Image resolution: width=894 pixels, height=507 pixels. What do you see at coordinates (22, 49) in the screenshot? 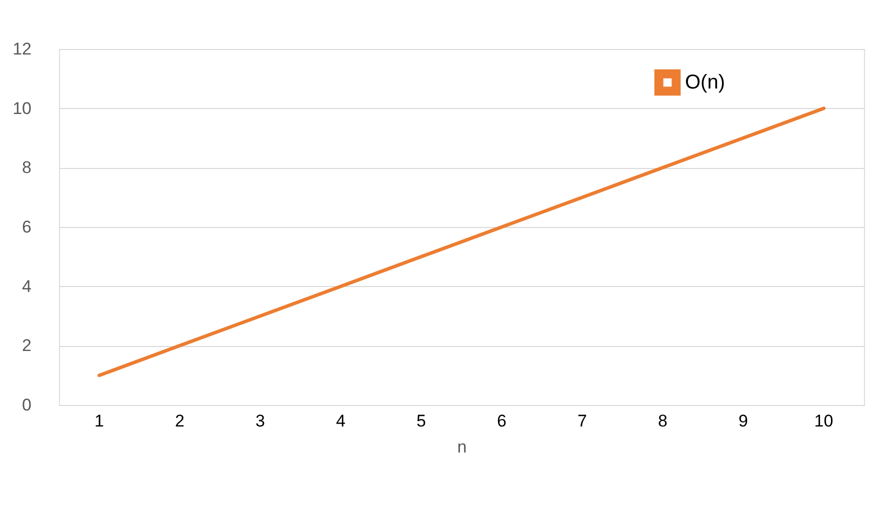
I see `y-tick-label: 12` at bounding box center [22, 49].